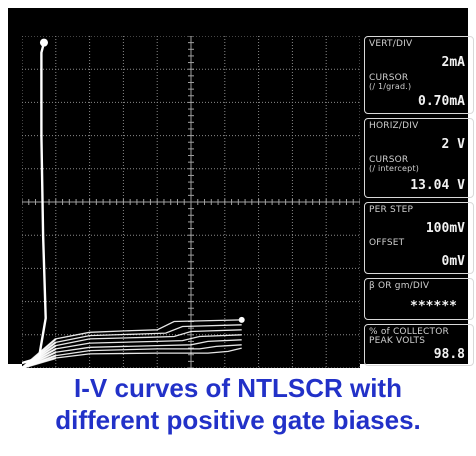 The width and height of the screenshot is (476, 456). What do you see at coordinates (43, 42) in the screenshot?
I see `snapback-peak-point` at bounding box center [43, 42].